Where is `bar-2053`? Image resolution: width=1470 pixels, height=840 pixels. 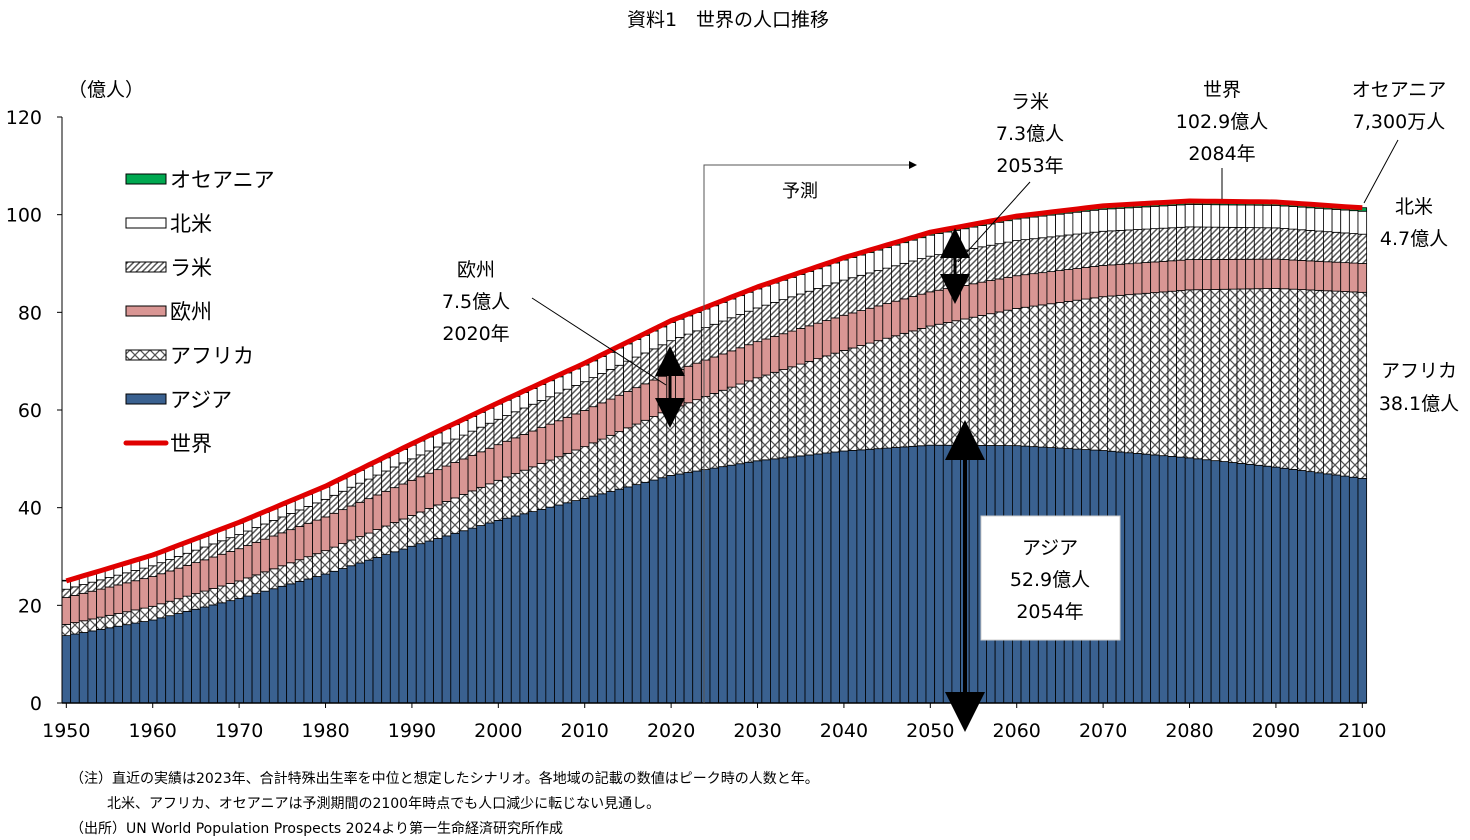 bar-2053 is located at coordinates (956, 465).